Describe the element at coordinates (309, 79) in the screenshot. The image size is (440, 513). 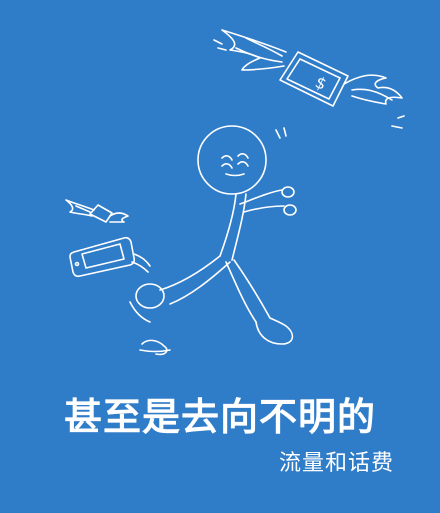
I see `flying-money-icon` at that location.